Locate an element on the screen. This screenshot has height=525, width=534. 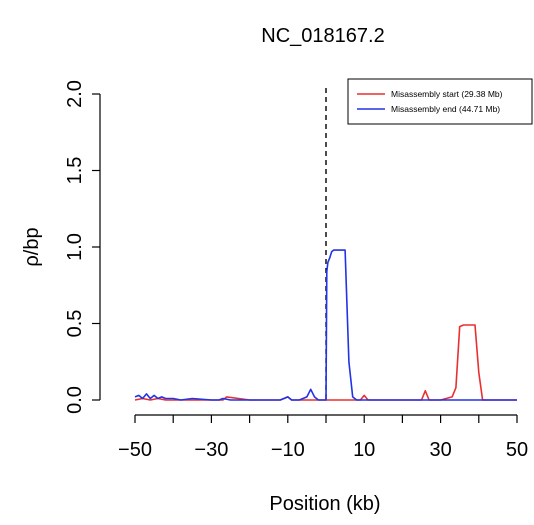
x-tick-label: 50 is located at coordinates (517, 450).